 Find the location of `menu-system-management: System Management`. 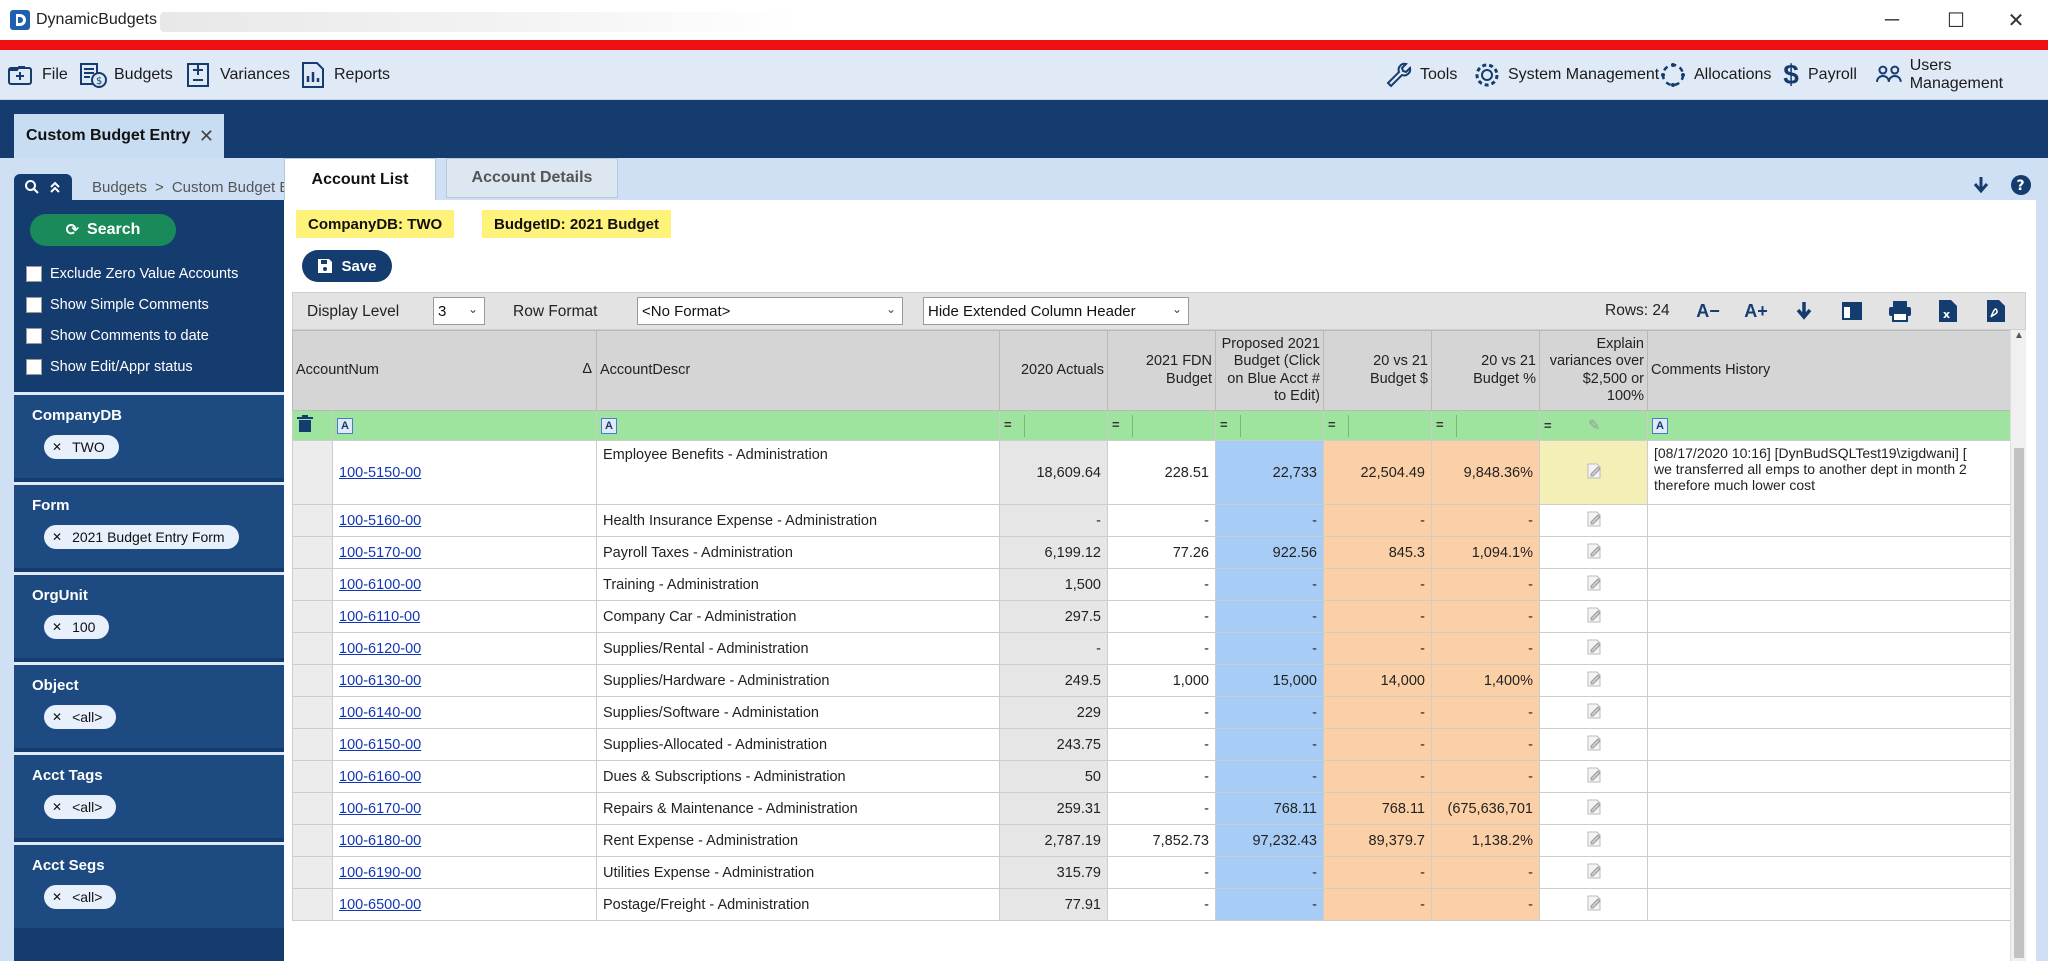

menu-system-management: System Management is located at coordinates (1565, 75).